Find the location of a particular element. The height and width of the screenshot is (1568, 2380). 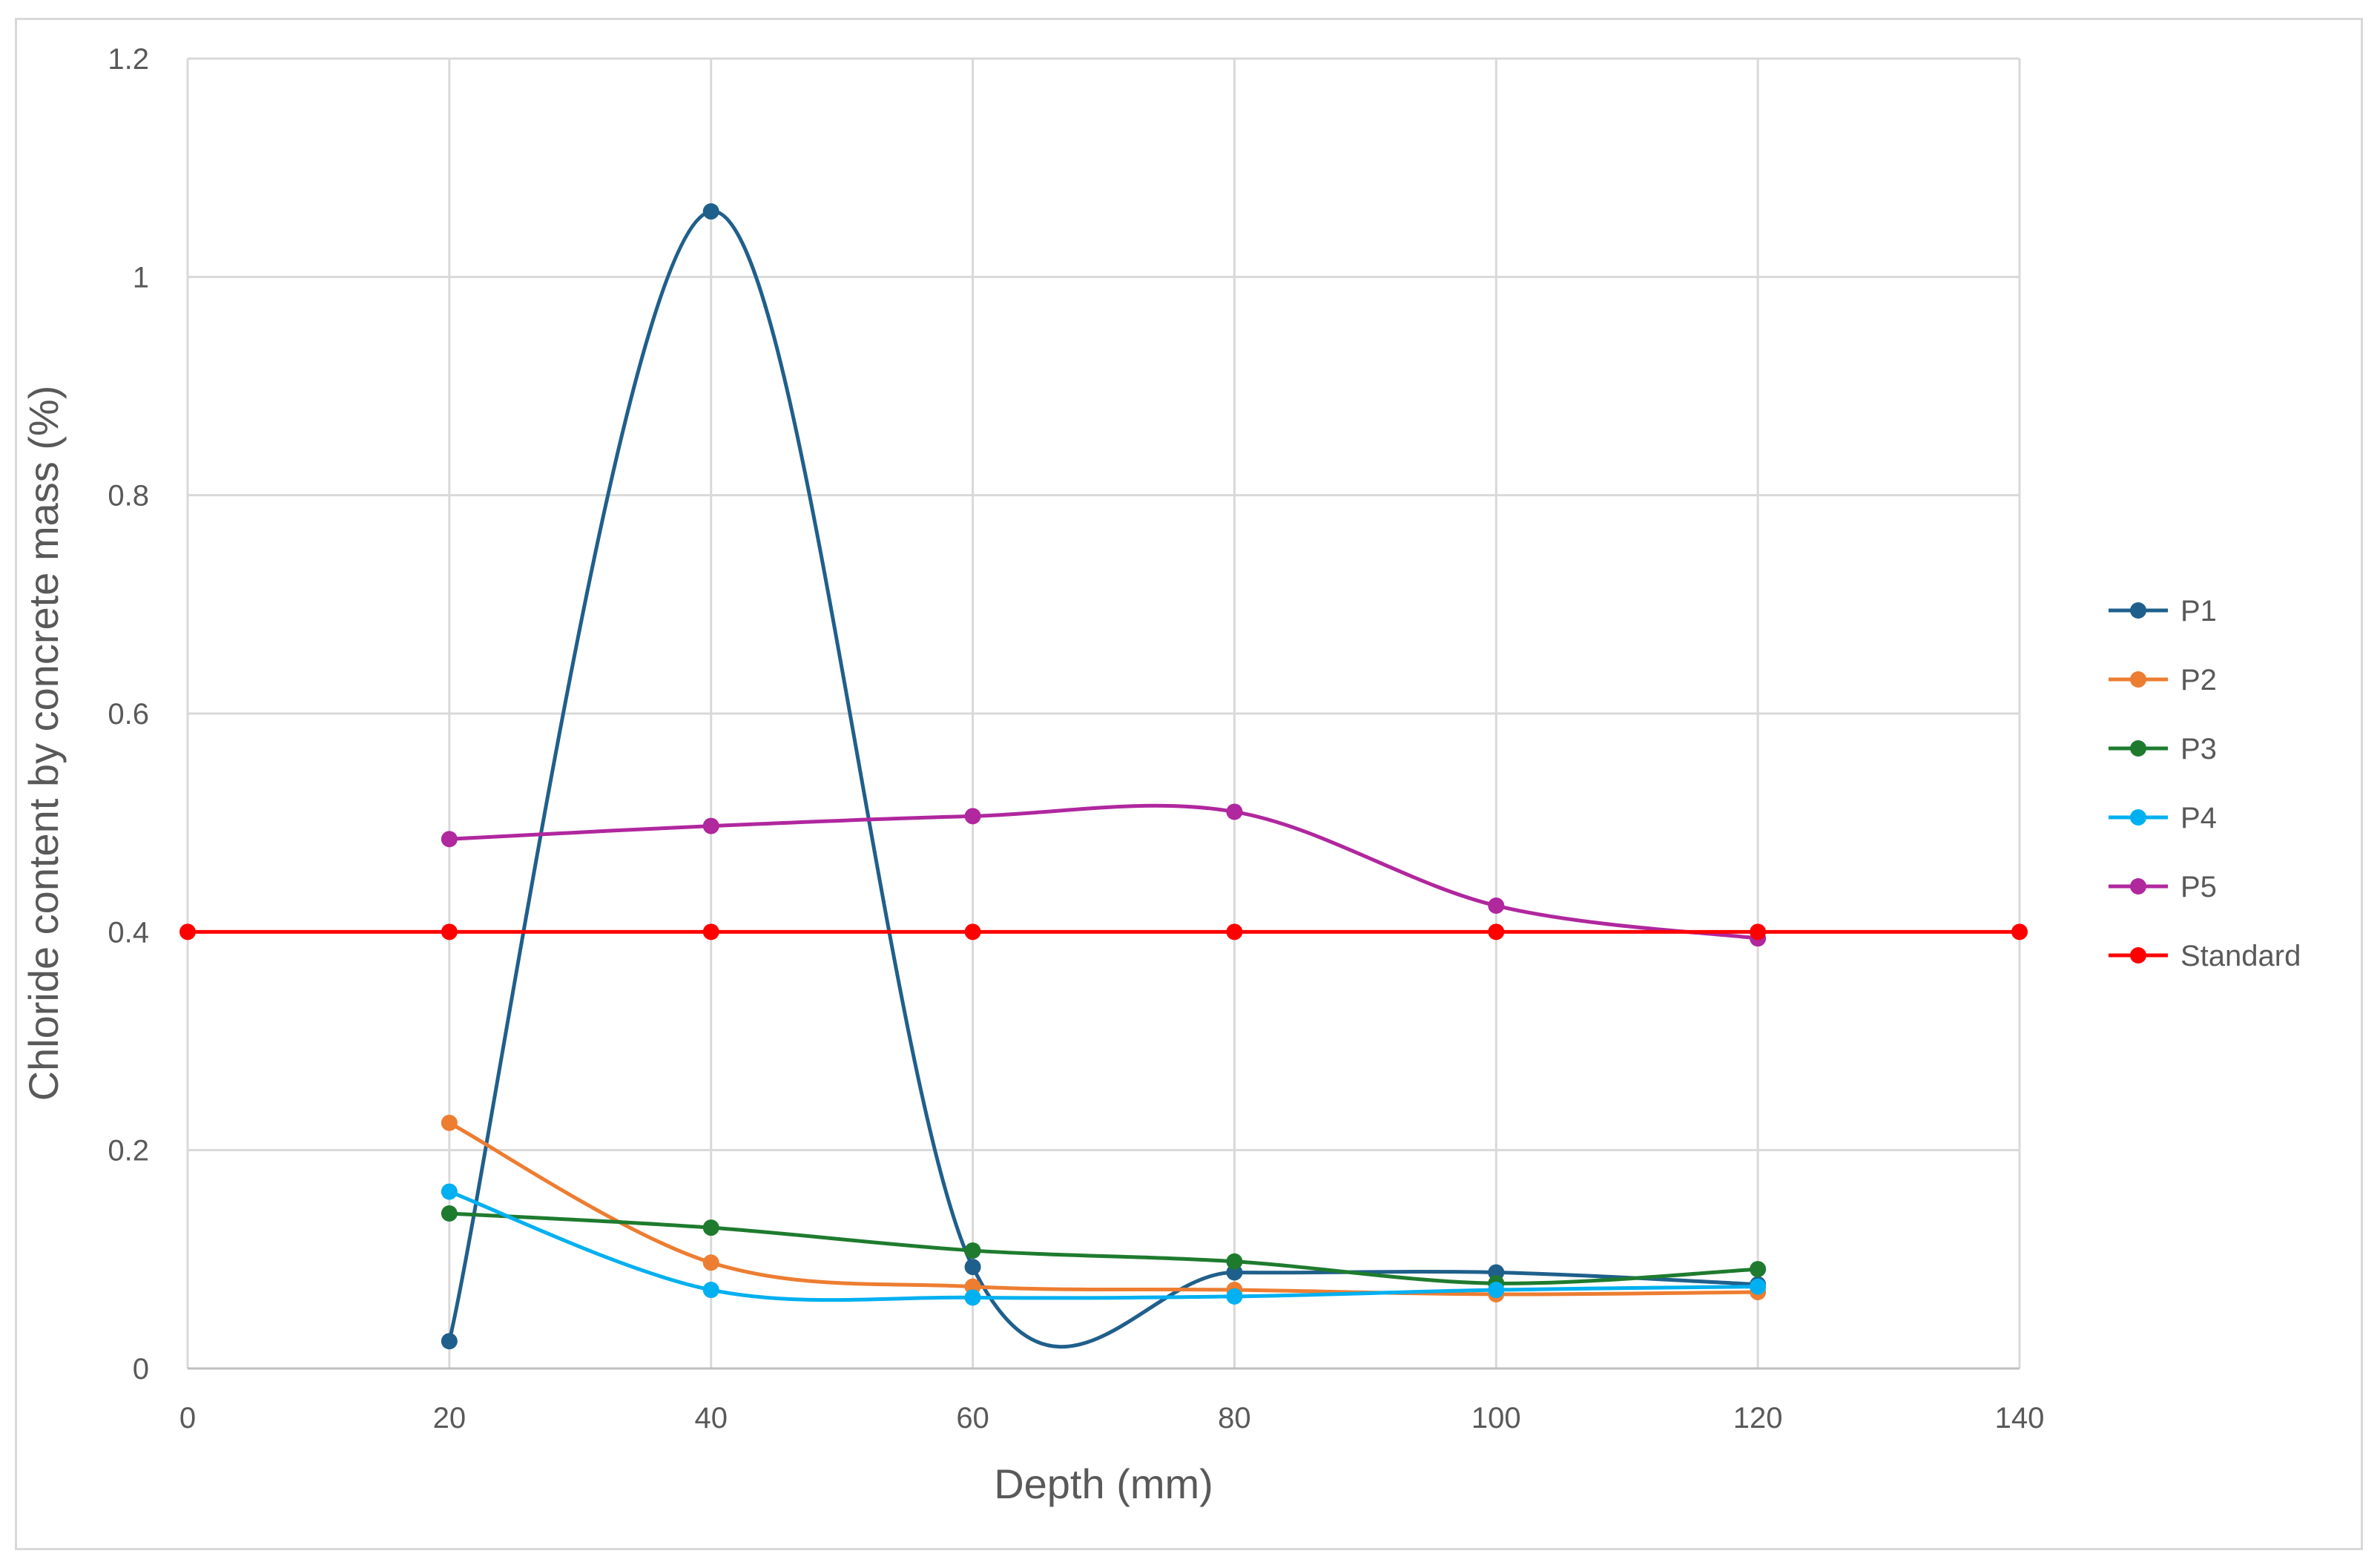

x-tick-label: 0 is located at coordinates (187, 1418).